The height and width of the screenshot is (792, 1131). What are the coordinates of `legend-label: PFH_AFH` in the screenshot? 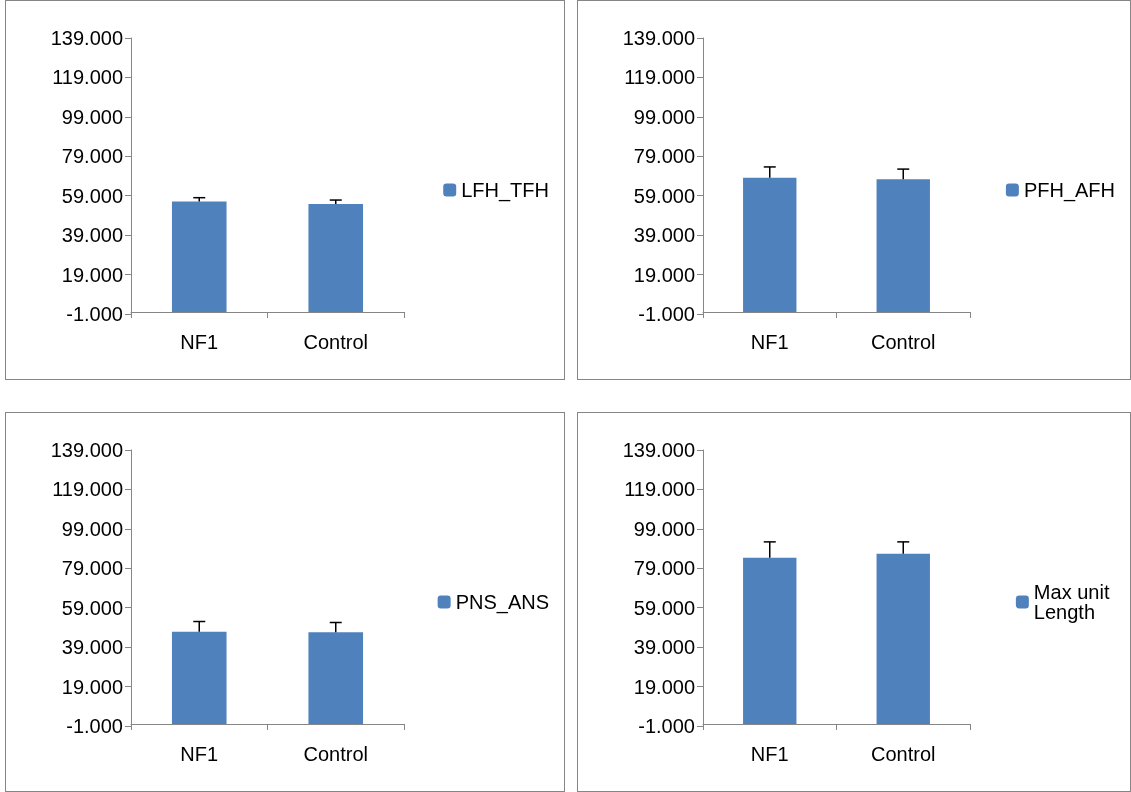 It's located at (1069, 190).